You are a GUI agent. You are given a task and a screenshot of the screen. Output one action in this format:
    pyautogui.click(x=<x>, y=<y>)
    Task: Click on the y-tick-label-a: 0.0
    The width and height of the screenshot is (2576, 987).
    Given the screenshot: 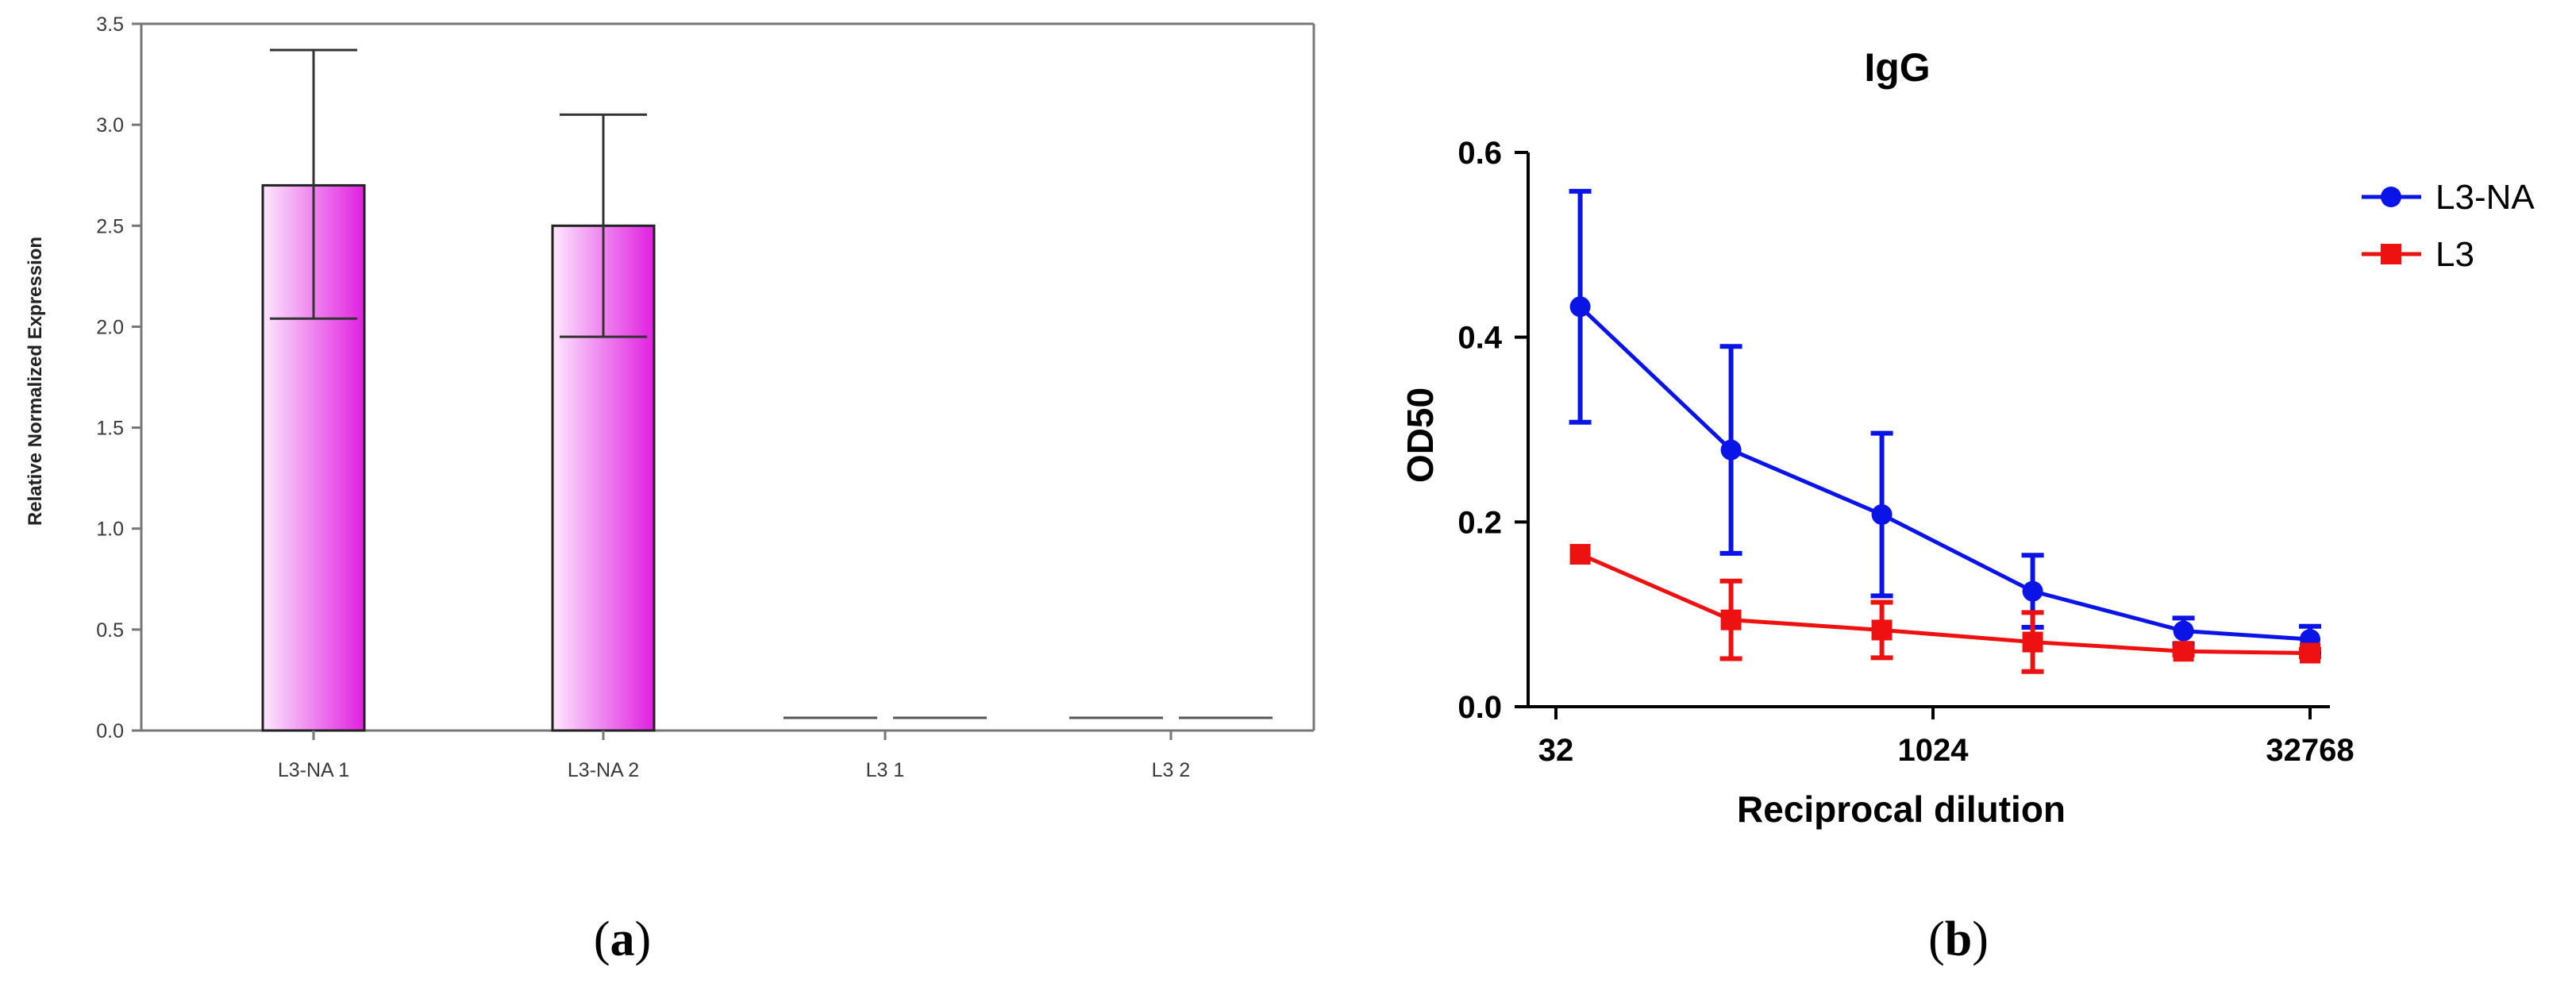 What is the action you would take?
    pyautogui.click(x=110, y=731)
    